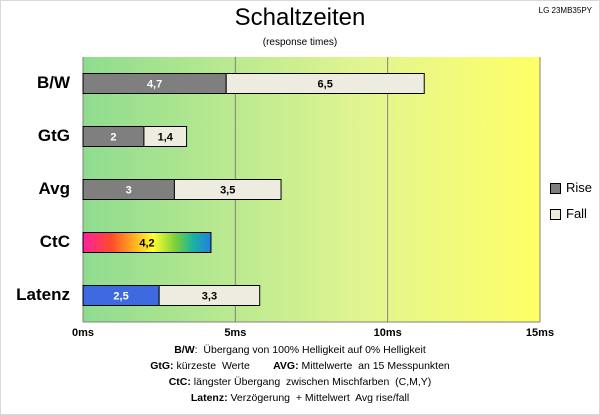  I want to click on data-label-rise-3: 4,2, so click(146, 244).